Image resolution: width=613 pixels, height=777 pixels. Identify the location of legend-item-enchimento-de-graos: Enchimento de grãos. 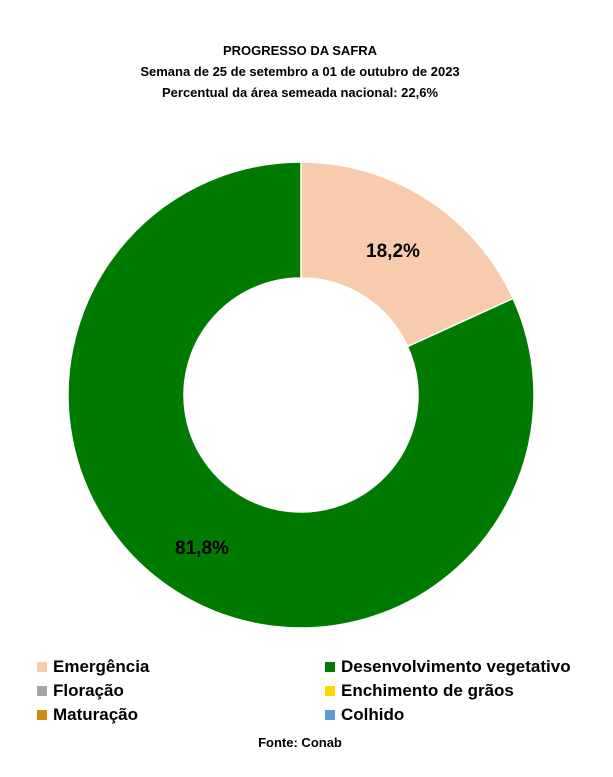
(419, 691).